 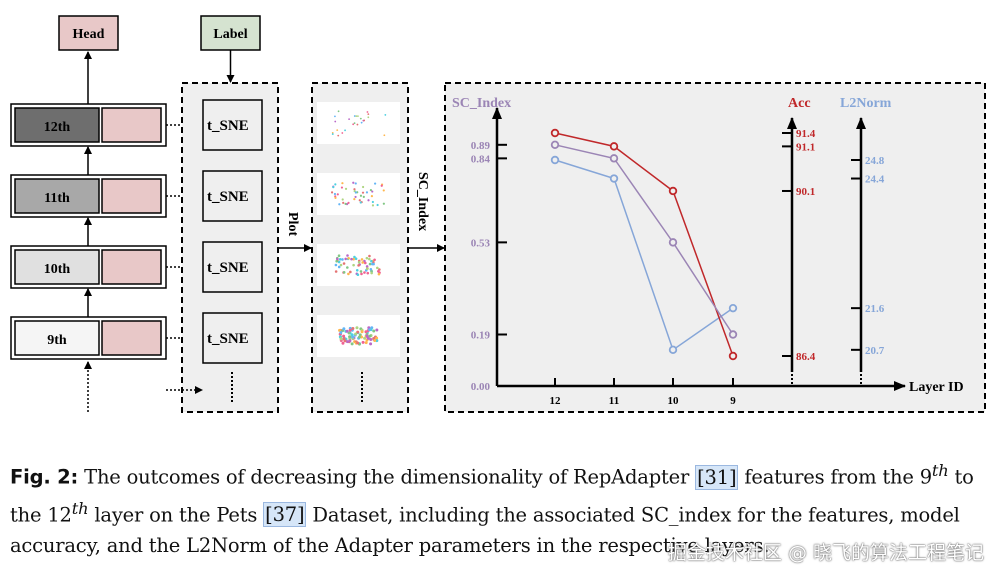 I want to click on l2norm-series-line, so click(x=644, y=255).